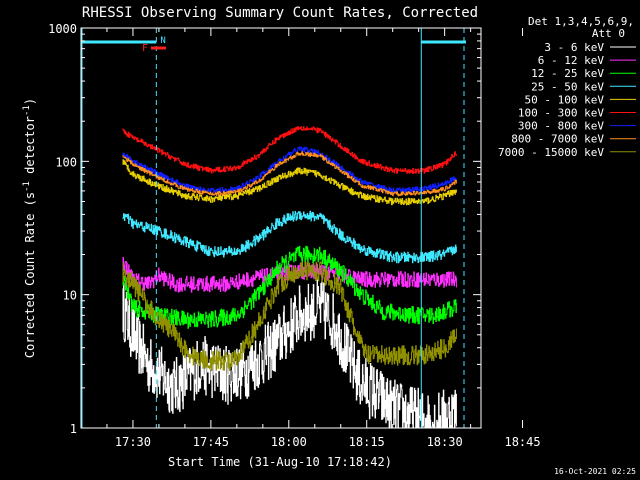 This screenshot has height=480, width=640. What do you see at coordinates (551, 152) in the screenshot?
I see `legend-label-9: 7000 - 15000 keV` at bounding box center [551, 152].